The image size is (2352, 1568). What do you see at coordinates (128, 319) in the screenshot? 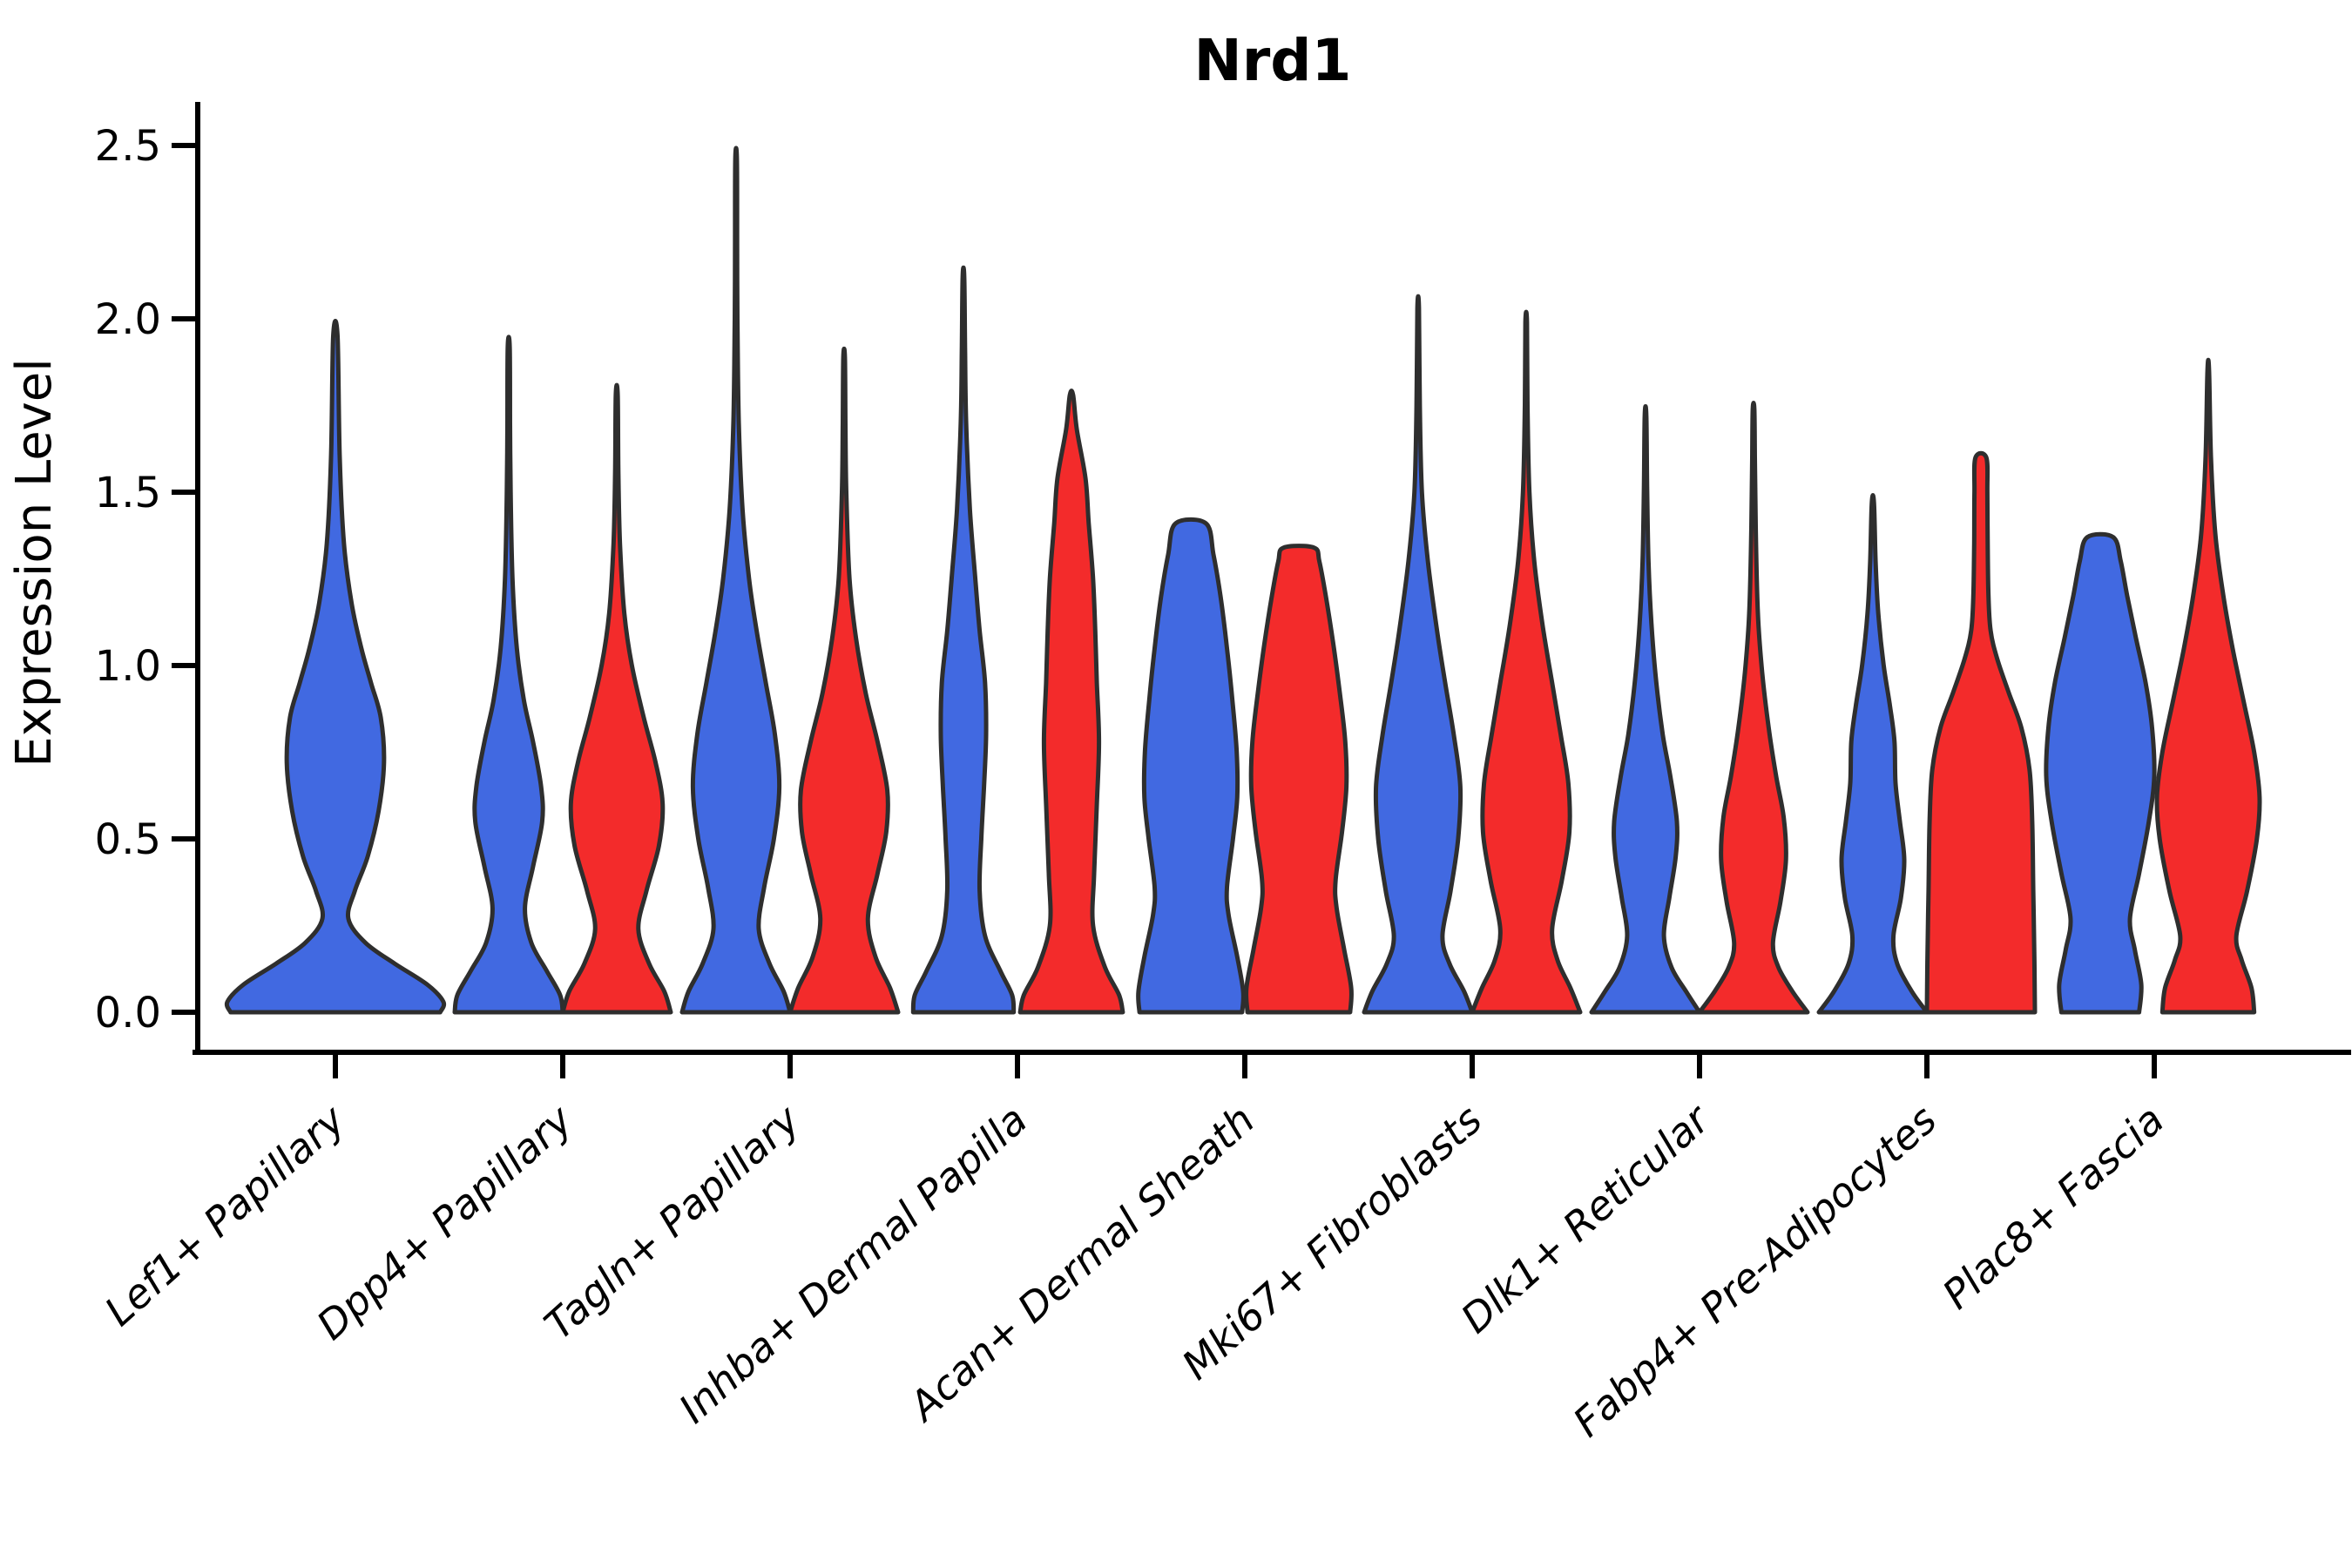
I see `y-tick-label-2.0: 2.0` at bounding box center [128, 319].